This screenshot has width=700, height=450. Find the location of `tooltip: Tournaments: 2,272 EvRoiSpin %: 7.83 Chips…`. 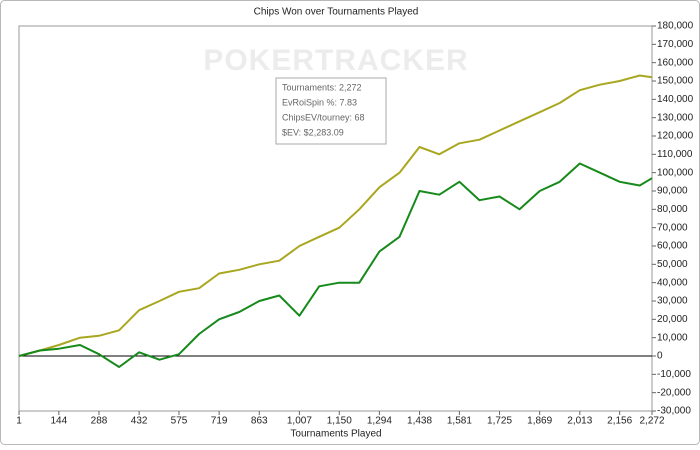

tooltip: Tournaments: 2,272 EvRoiSpin %: 7.83 Chips… is located at coordinates (331, 111).